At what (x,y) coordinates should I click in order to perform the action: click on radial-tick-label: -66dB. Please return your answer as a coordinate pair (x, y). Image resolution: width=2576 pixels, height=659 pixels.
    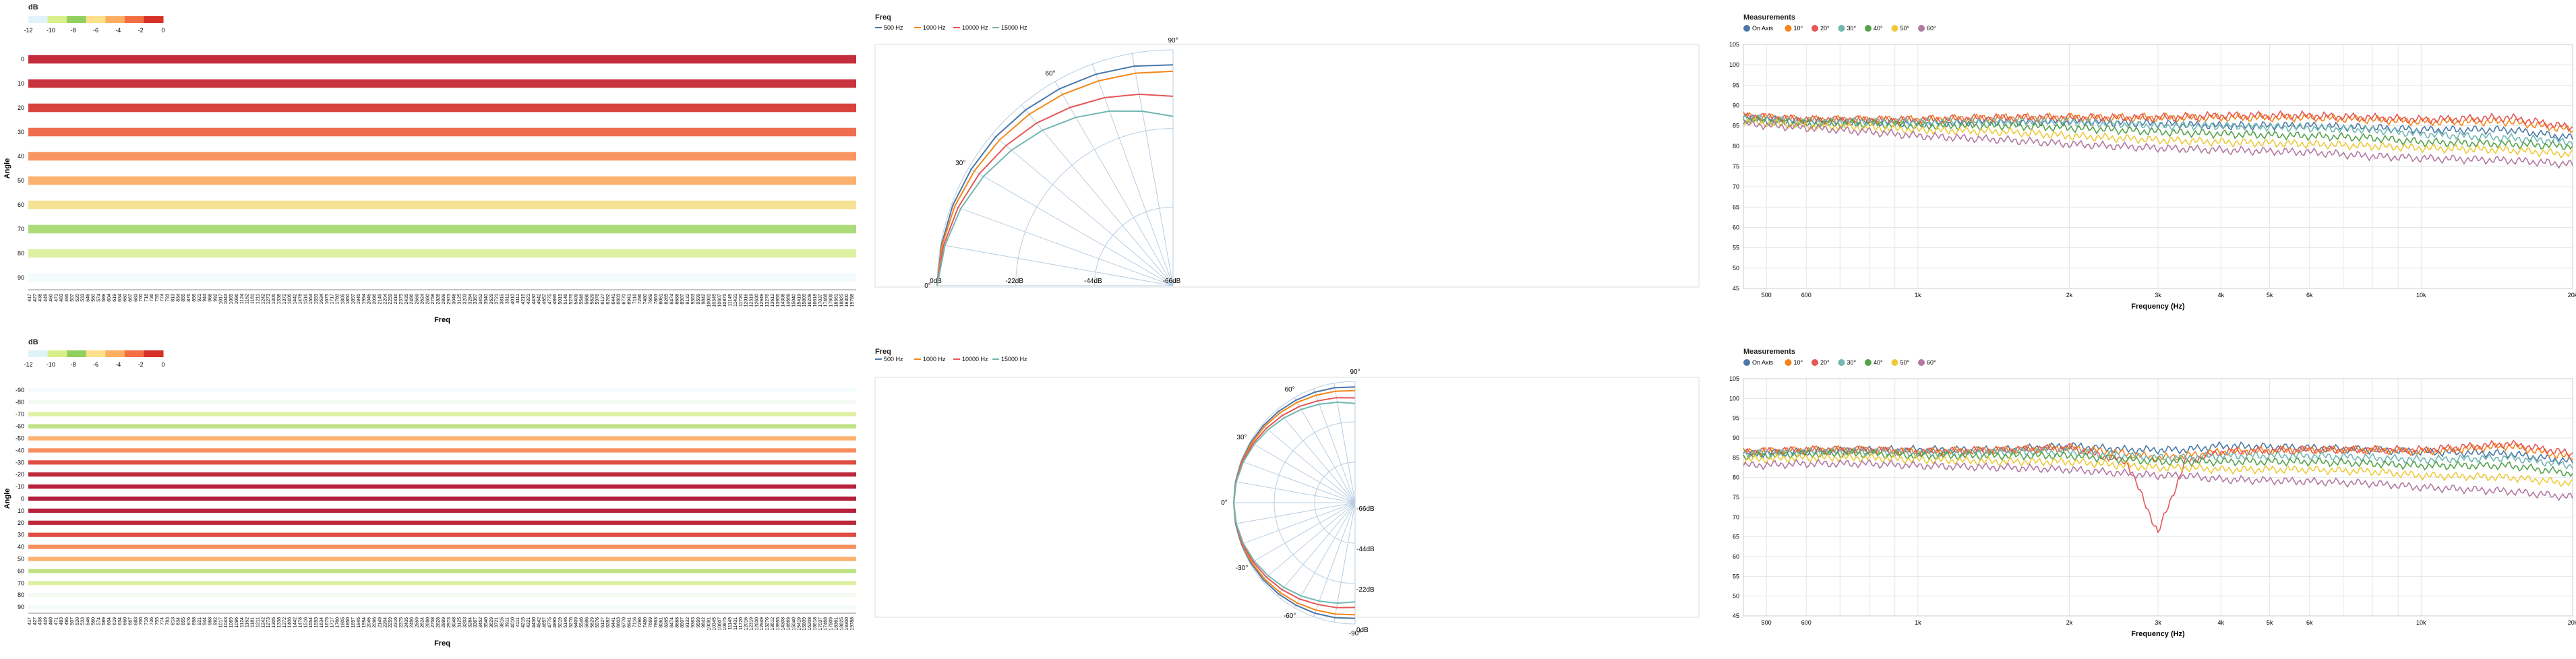
    Looking at the image, I should click on (1172, 281).